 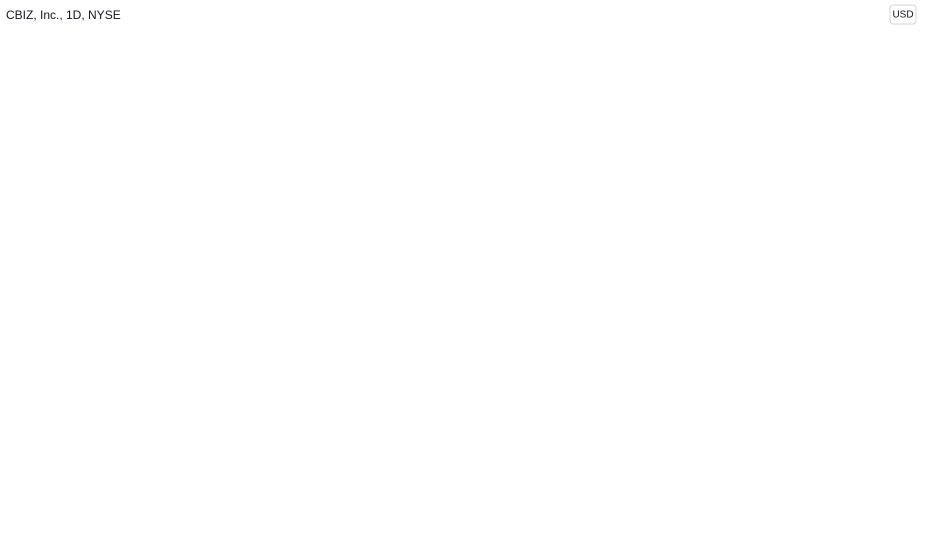 What do you see at coordinates (63, 15) in the screenshot?
I see `chart-title: CBIZ, Inc., 1D, NYSE` at bounding box center [63, 15].